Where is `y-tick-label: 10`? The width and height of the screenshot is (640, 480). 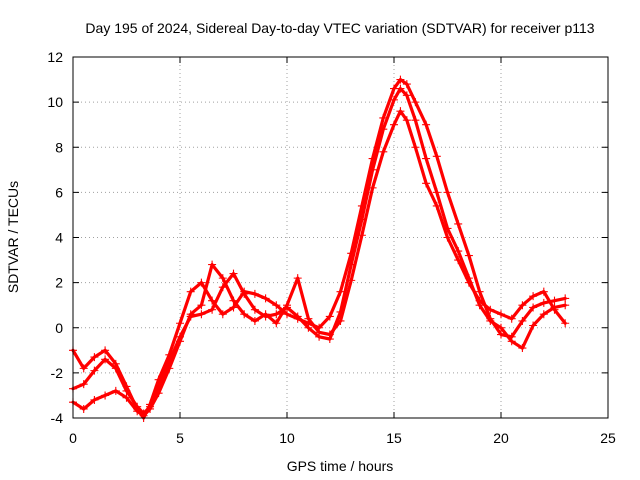 y-tick-label: 10 is located at coordinates (55, 102).